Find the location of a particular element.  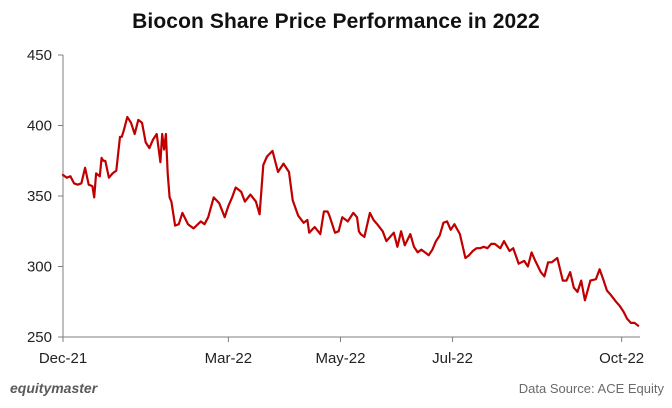

brand-logo: equitymaster is located at coordinates (54, 388).